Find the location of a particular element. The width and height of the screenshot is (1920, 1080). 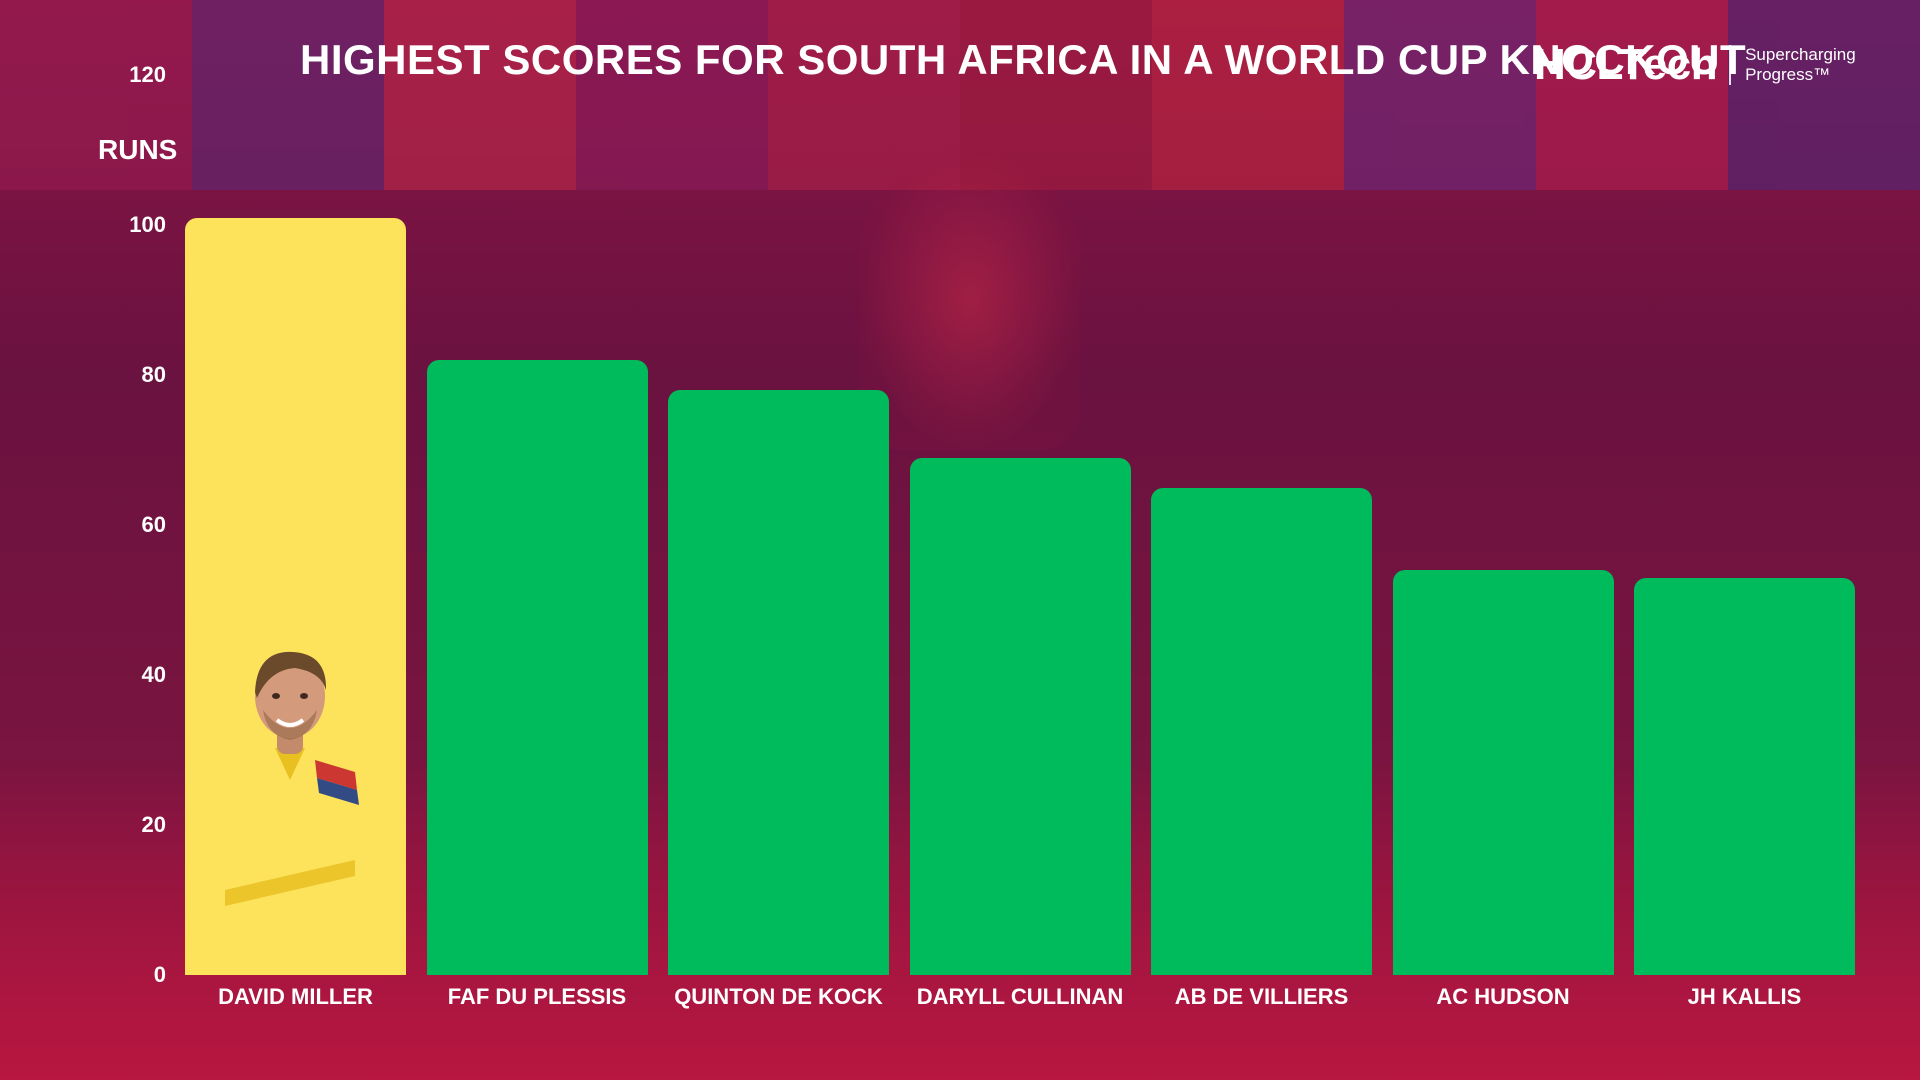

y-tick-label: 60 is located at coordinates (153, 524).